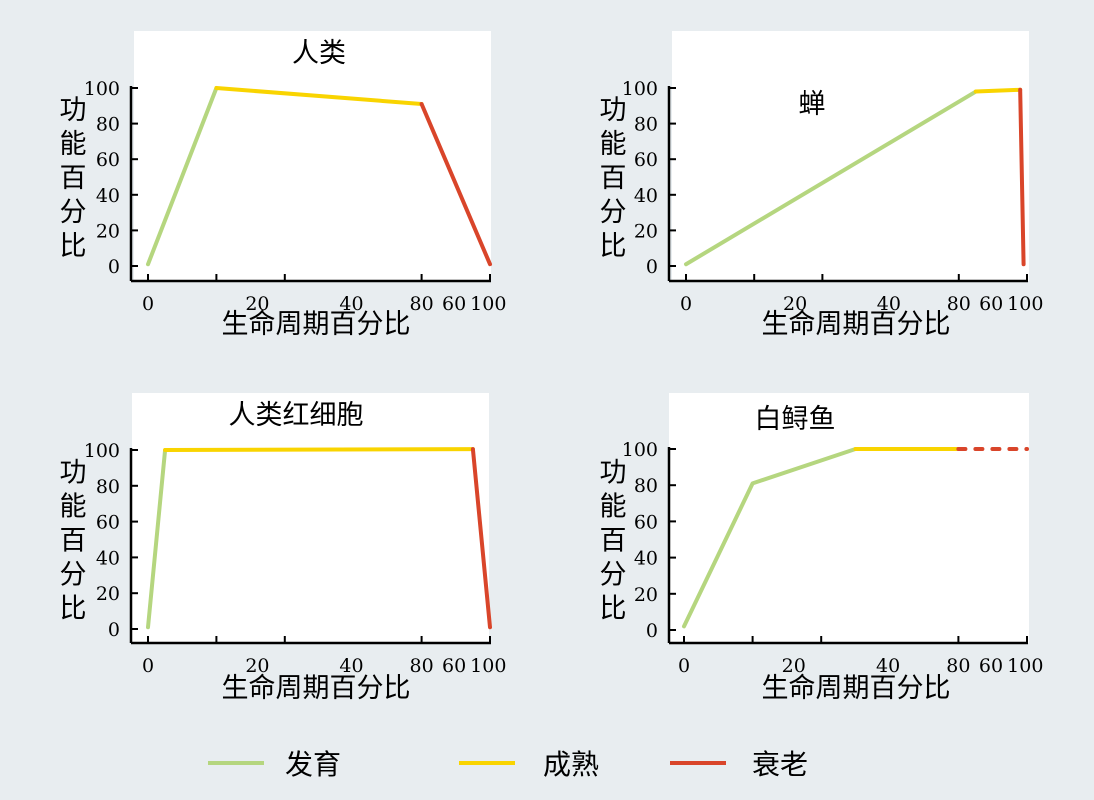 The height and width of the screenshot is (800, 1094). Describe the element at coordinates (571, 764) in the screenshot. I see `legend-label: 成熟` at that location.